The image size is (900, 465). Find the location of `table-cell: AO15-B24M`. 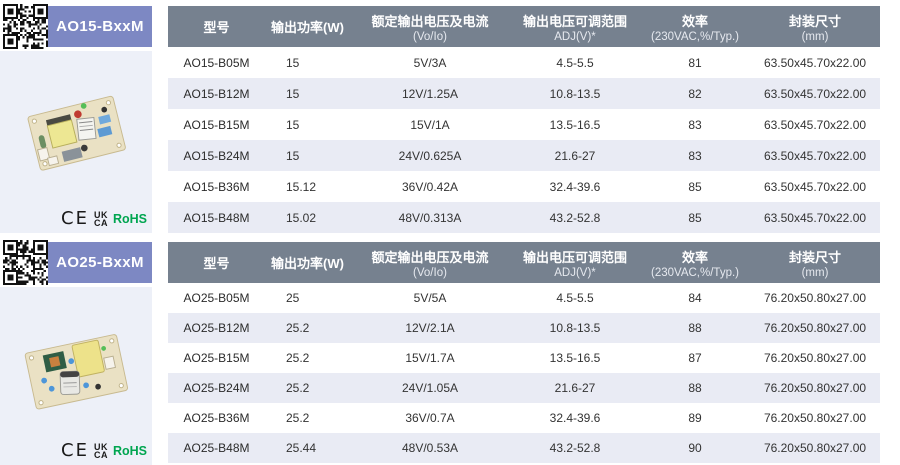

table-cell: AO15-B24M is located at coordinates (216, 155).